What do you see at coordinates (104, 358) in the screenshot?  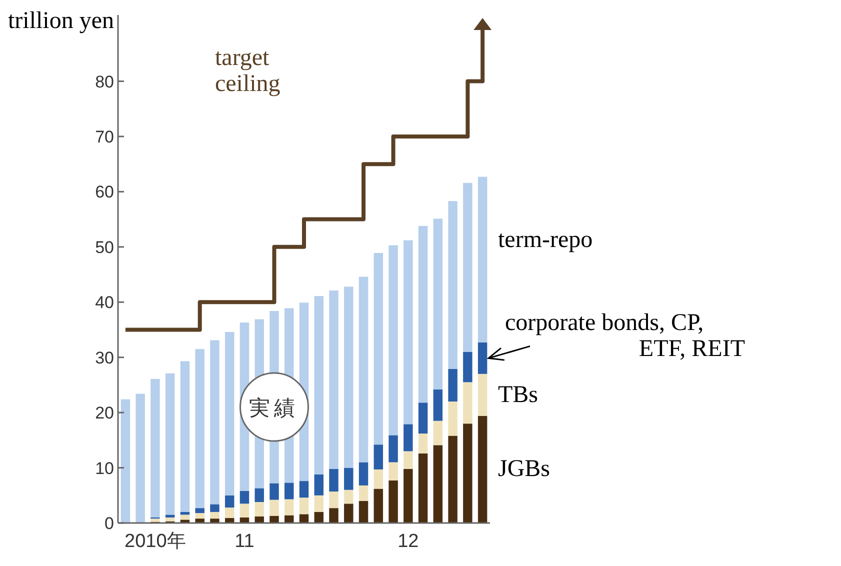 I see `y-tick-label: 30` at bounding box center [104, 358].